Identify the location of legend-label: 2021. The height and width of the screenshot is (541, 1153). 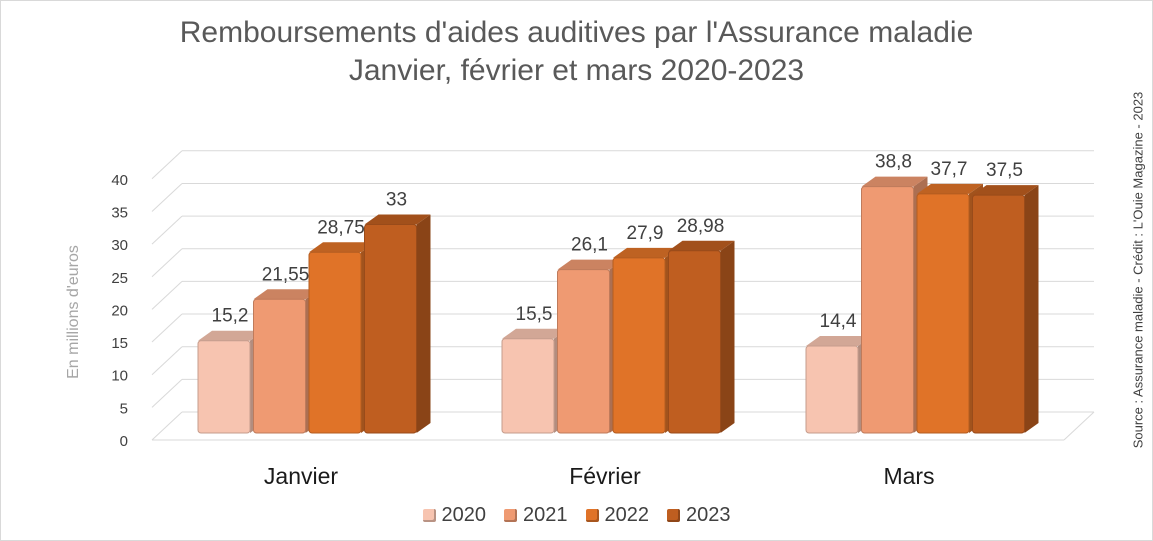
(545, 515).